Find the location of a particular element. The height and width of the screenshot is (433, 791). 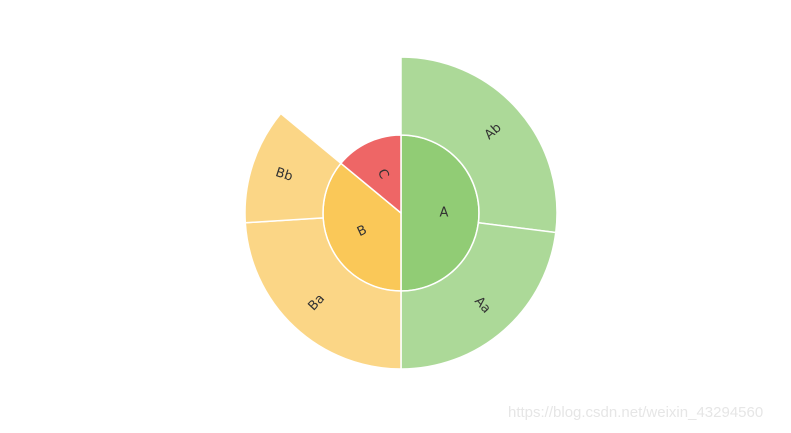

inner-ring is located at coordinates (401, 213).